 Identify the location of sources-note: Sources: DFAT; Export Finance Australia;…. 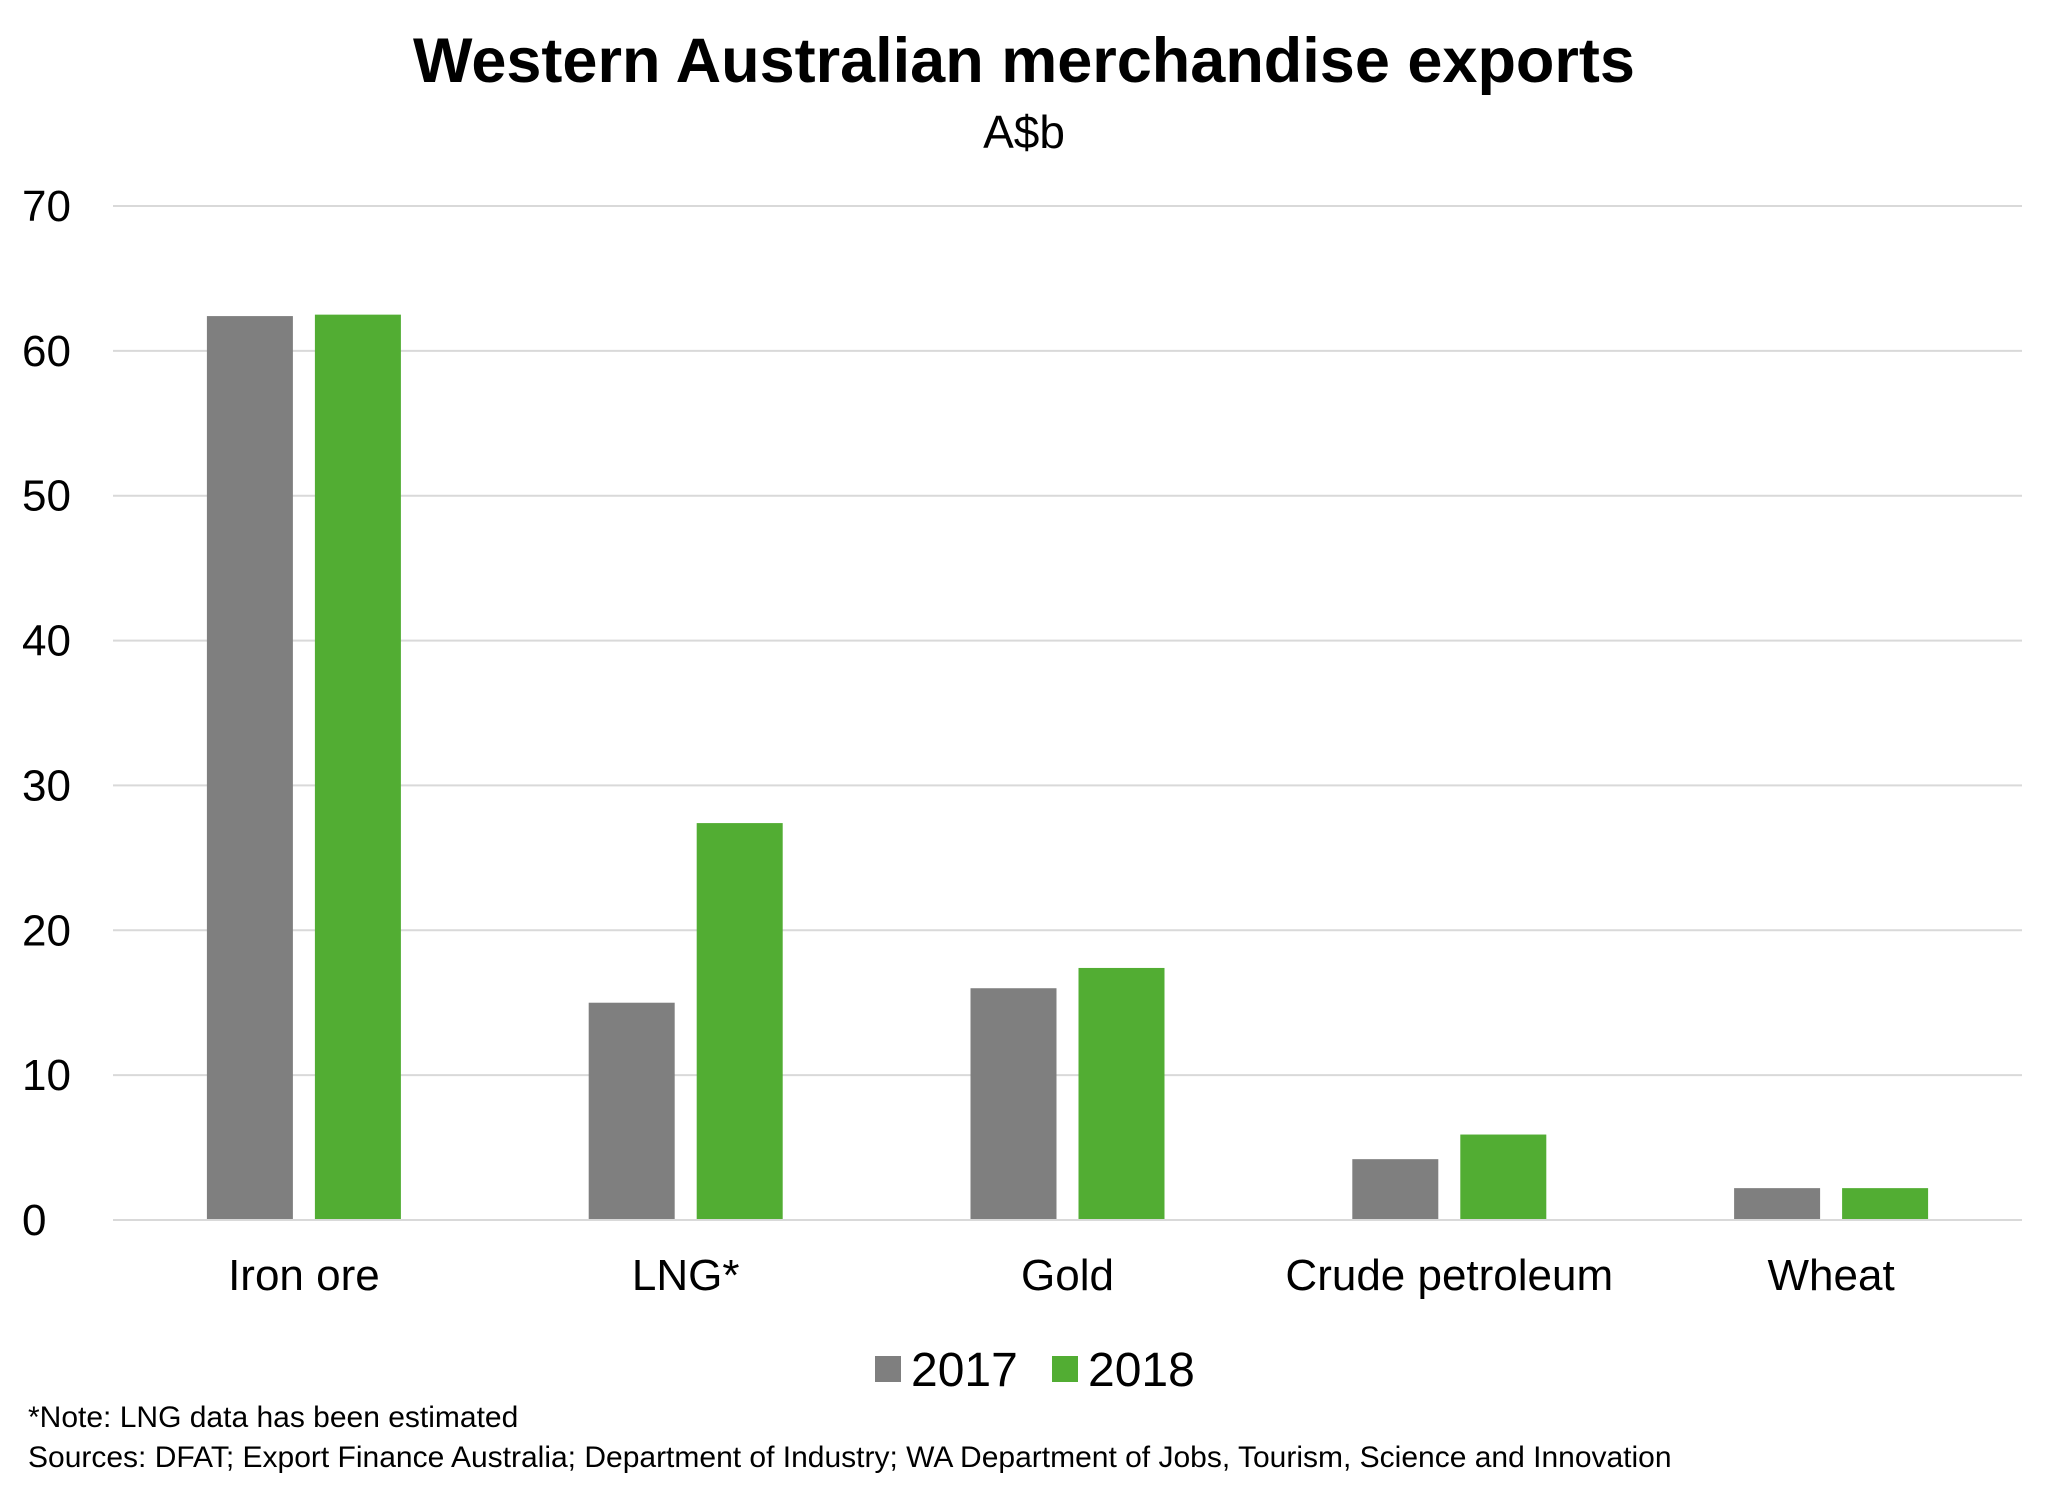
(850, 1457).